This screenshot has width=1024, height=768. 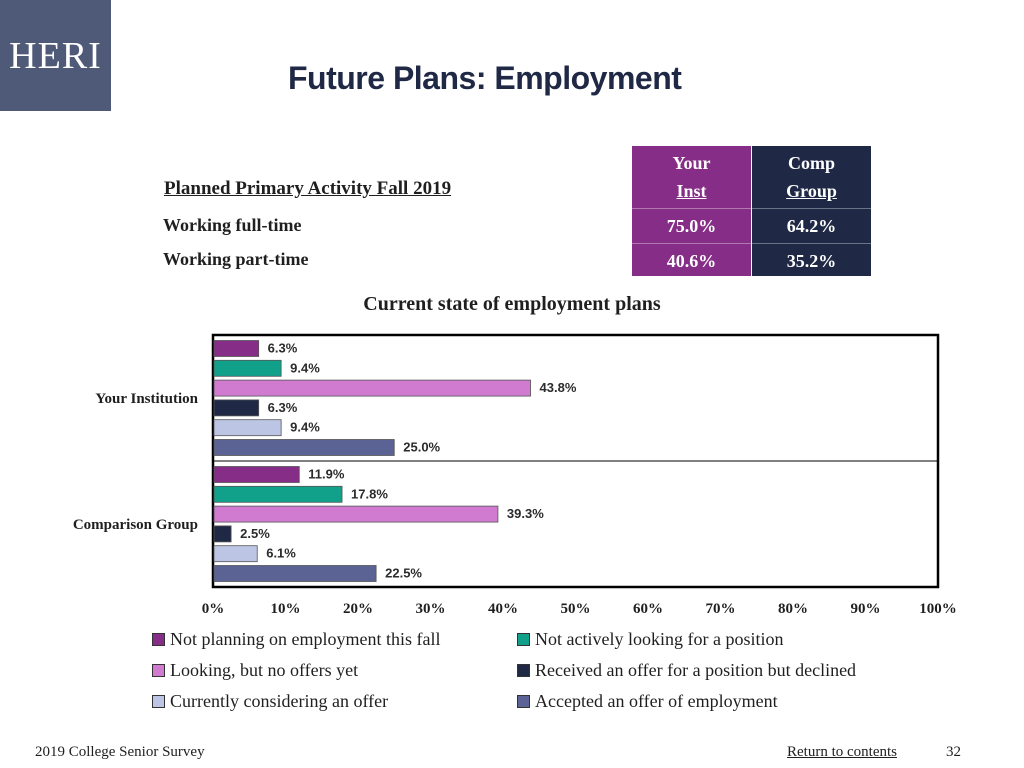 I want to click on x-tick-label: 60%, so click(x=648, y=609).